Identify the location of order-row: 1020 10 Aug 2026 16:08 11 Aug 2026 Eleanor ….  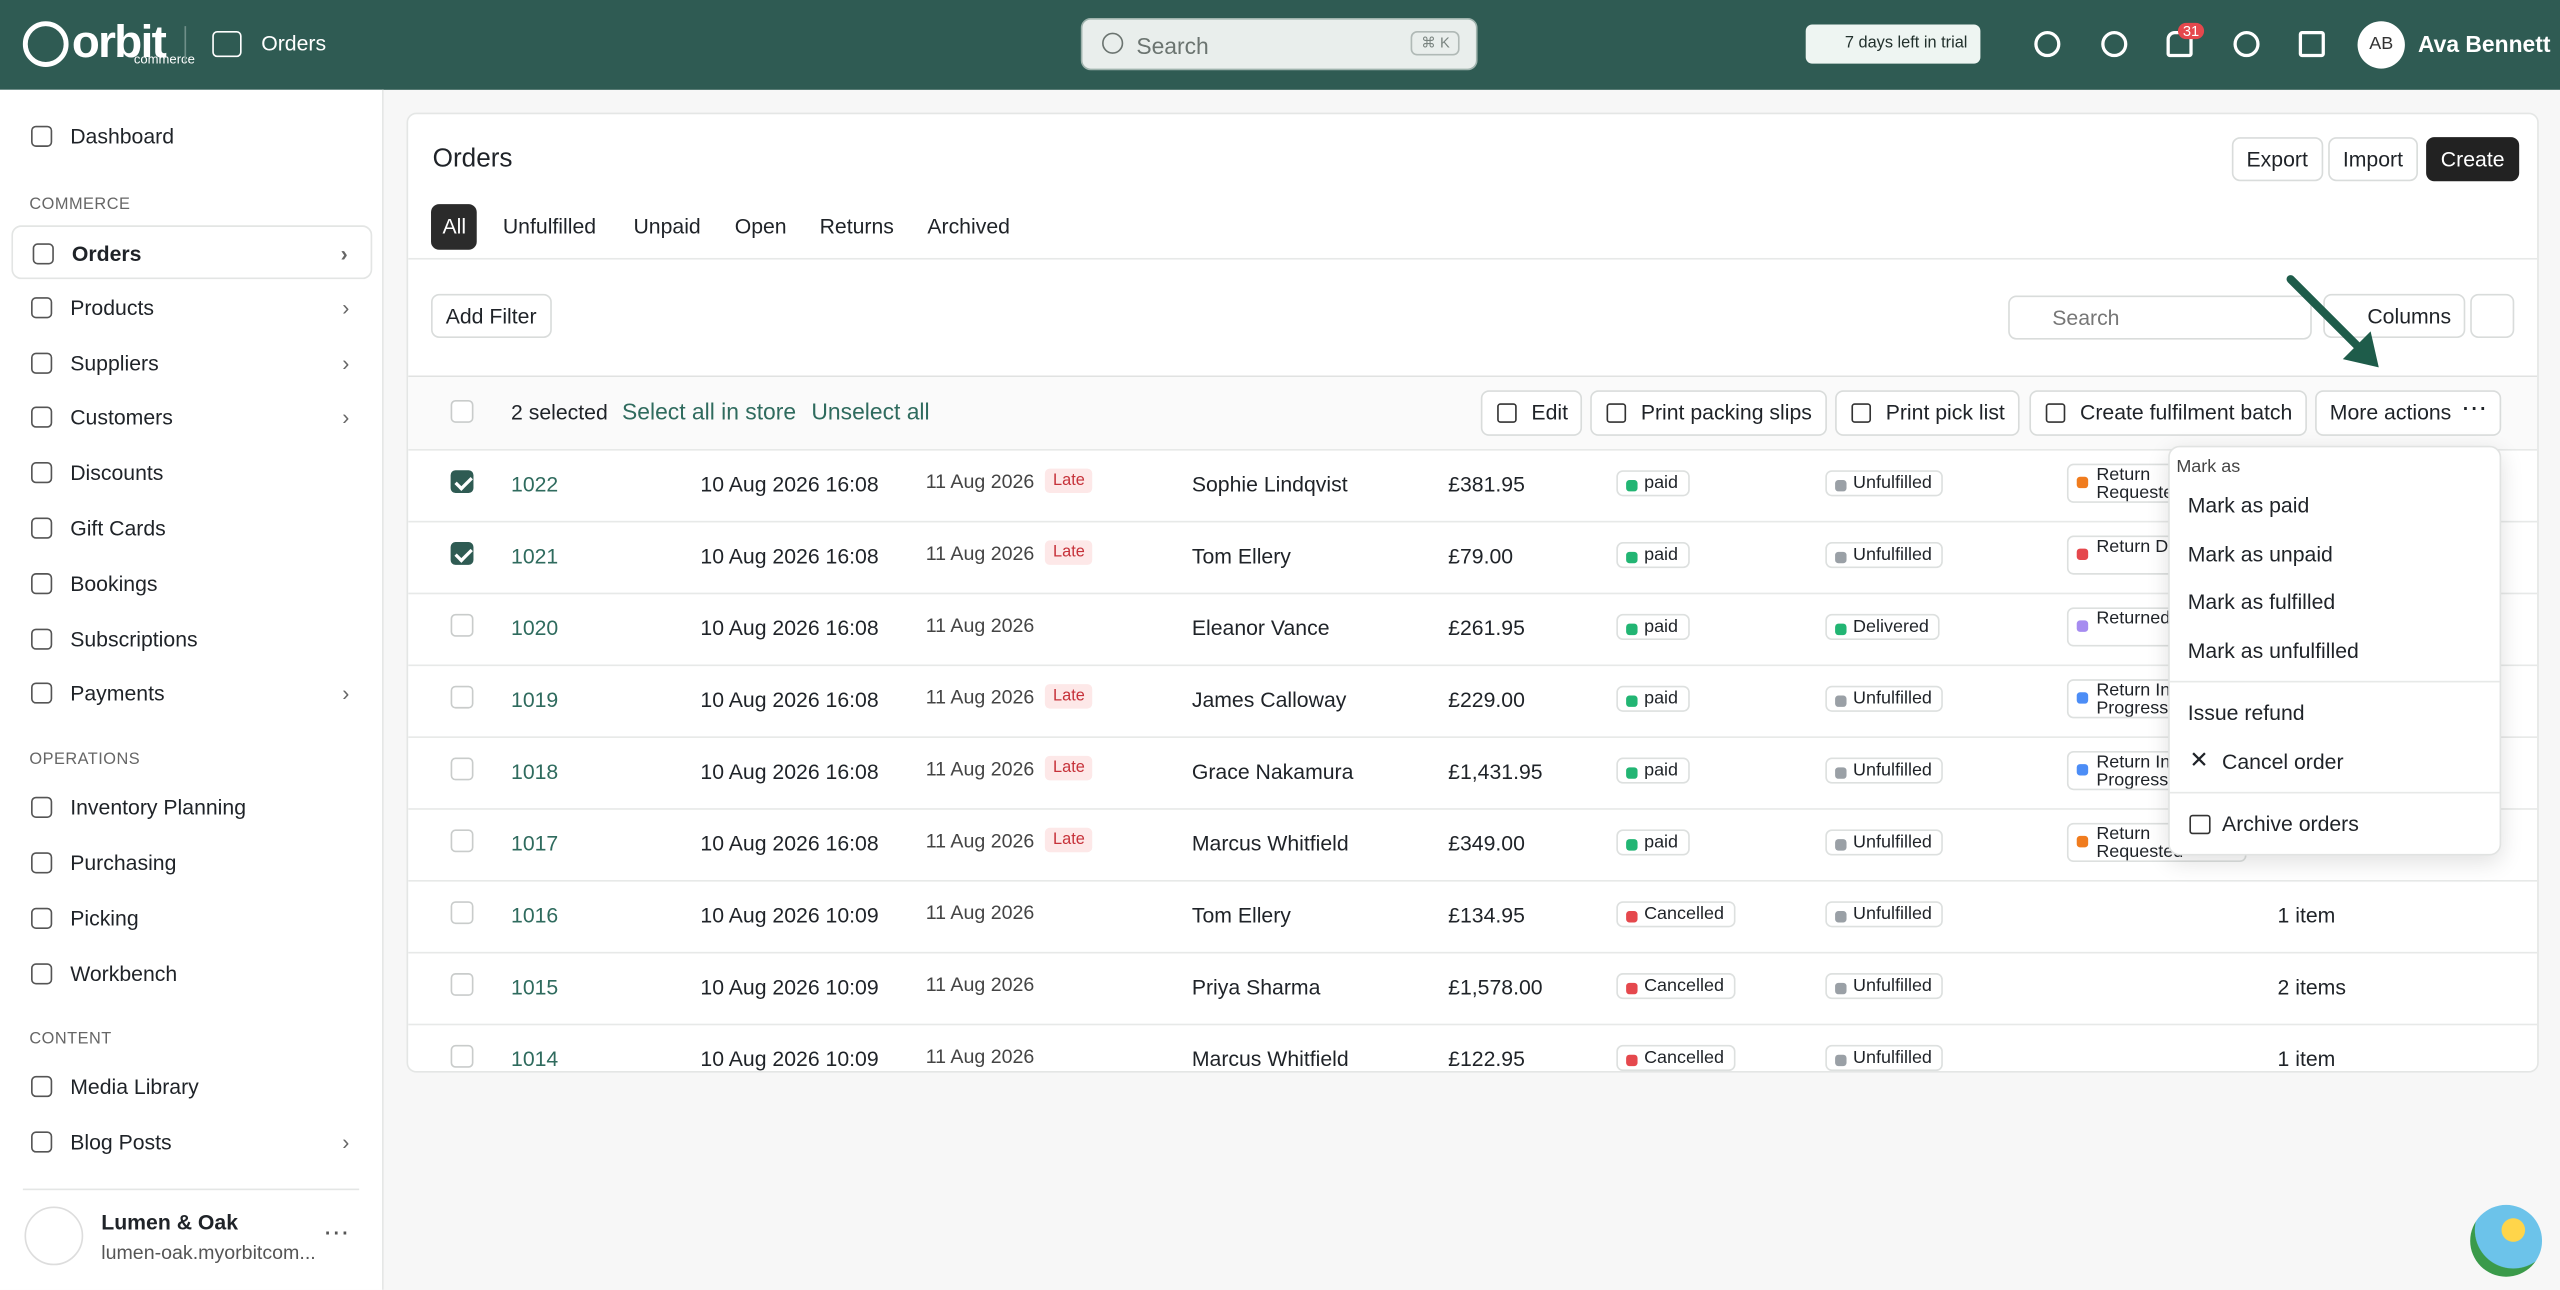
(1473, 630).